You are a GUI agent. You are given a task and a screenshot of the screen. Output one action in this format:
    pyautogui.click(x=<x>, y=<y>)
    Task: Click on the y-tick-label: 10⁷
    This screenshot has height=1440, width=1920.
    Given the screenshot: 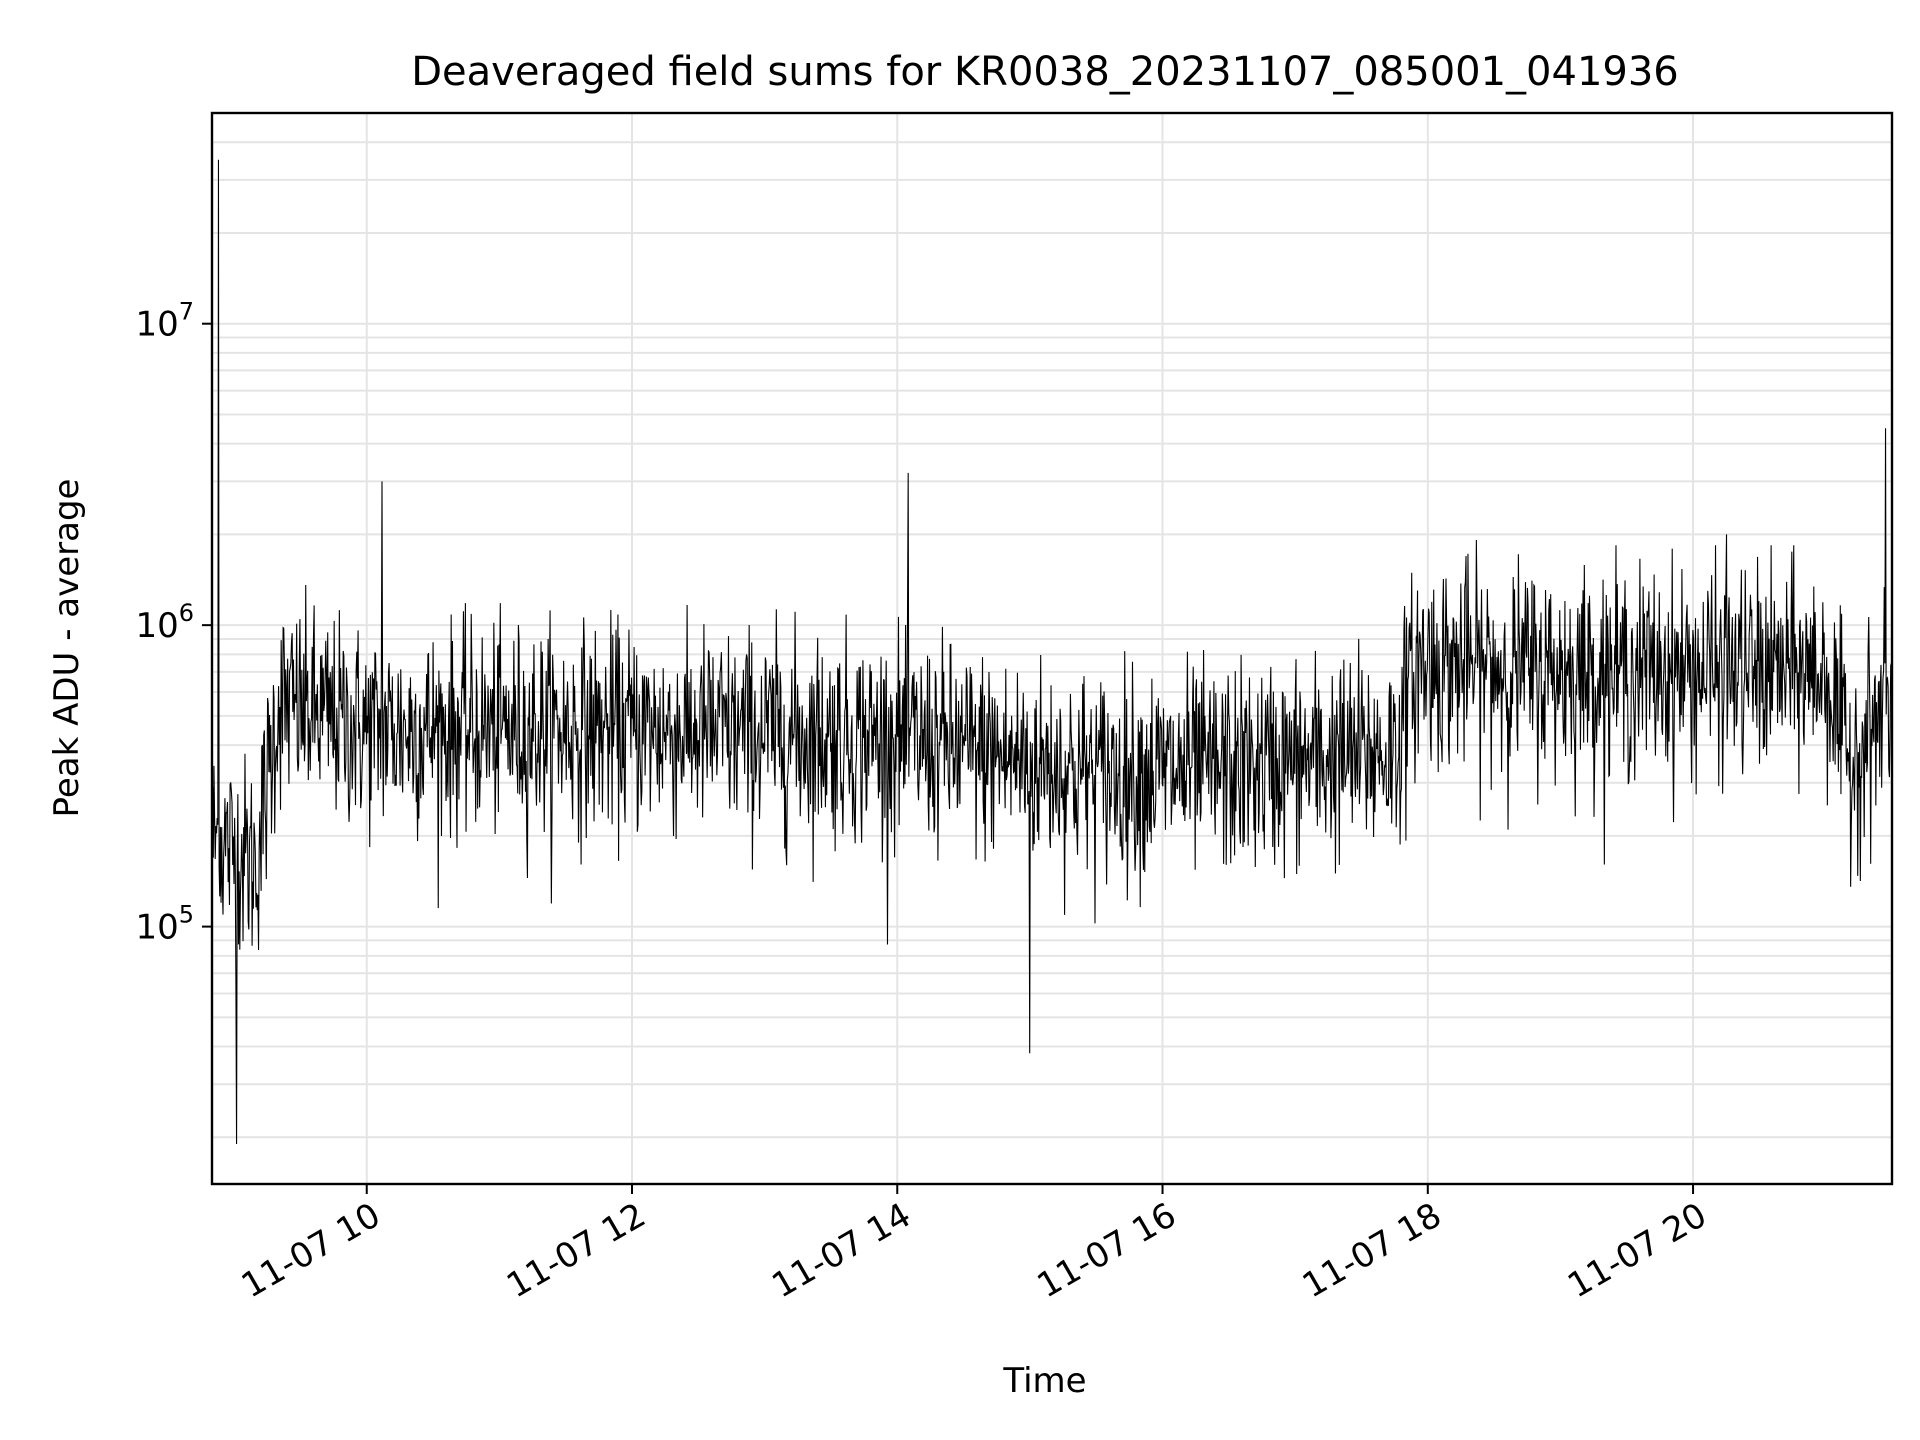 What is the action you would take?
    pyautogui.click(x=164, y=321)
    